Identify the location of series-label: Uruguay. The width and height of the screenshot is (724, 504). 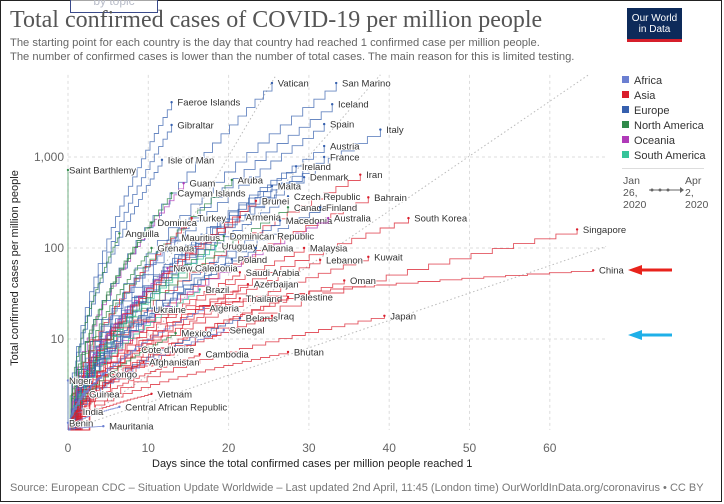
(240, 247).